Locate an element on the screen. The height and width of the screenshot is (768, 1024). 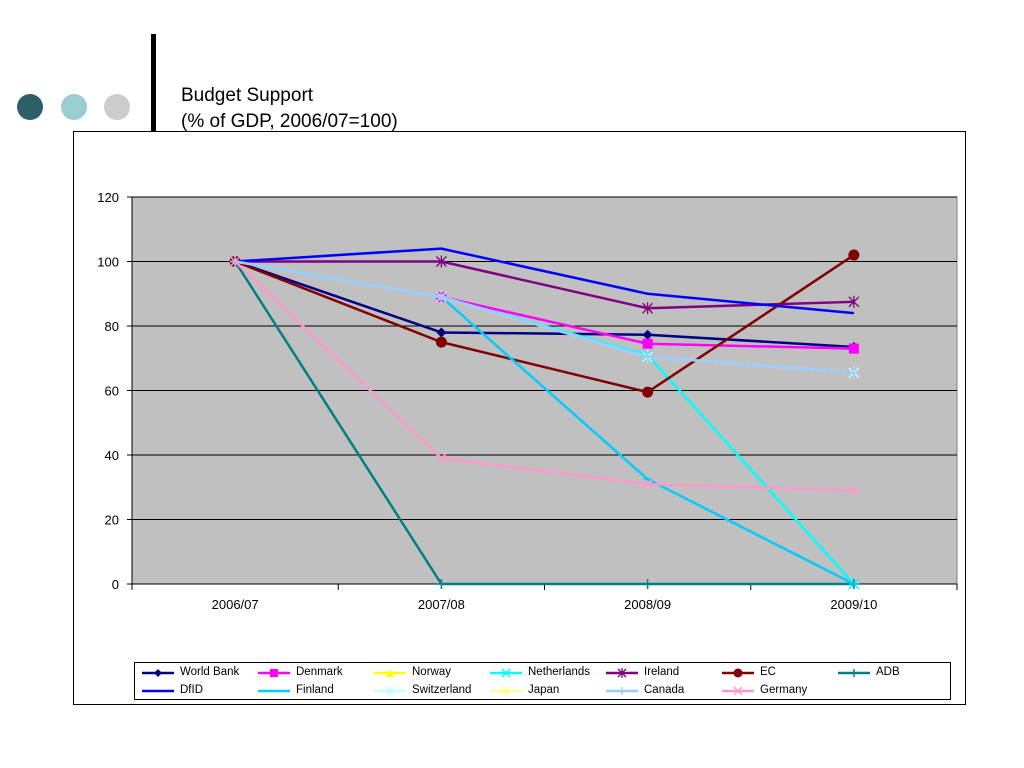
x-tick-label: 2008/09 is located at coordinates (647, 604).